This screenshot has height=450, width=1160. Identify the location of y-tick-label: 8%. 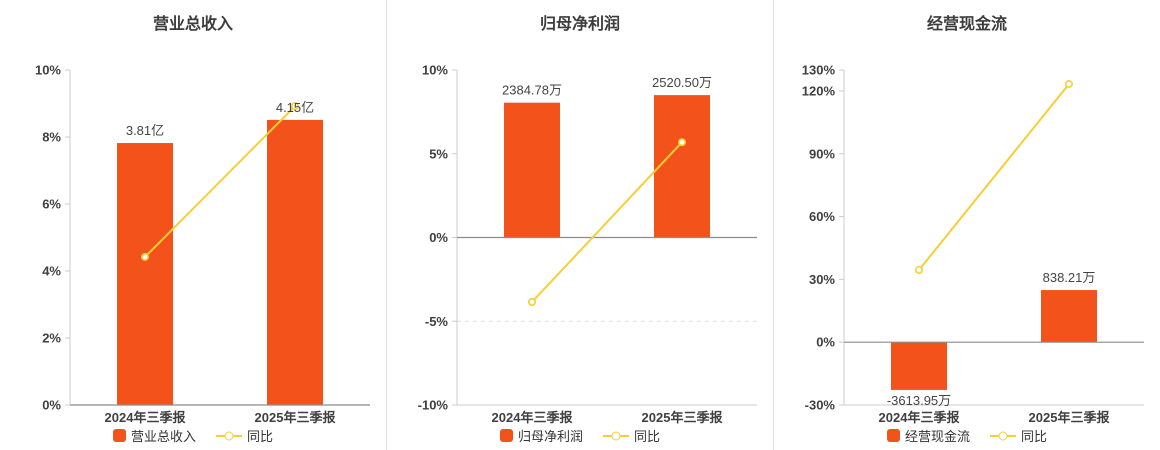
(51, 137).